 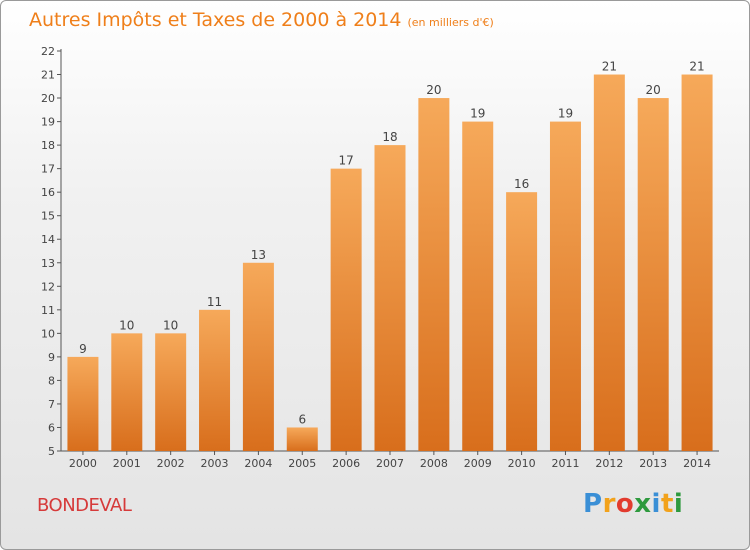 What do you see at coordinates (697, 463) in the screenshot?
I see `x-tick-label: 2014` at bounding box center [697, 463].